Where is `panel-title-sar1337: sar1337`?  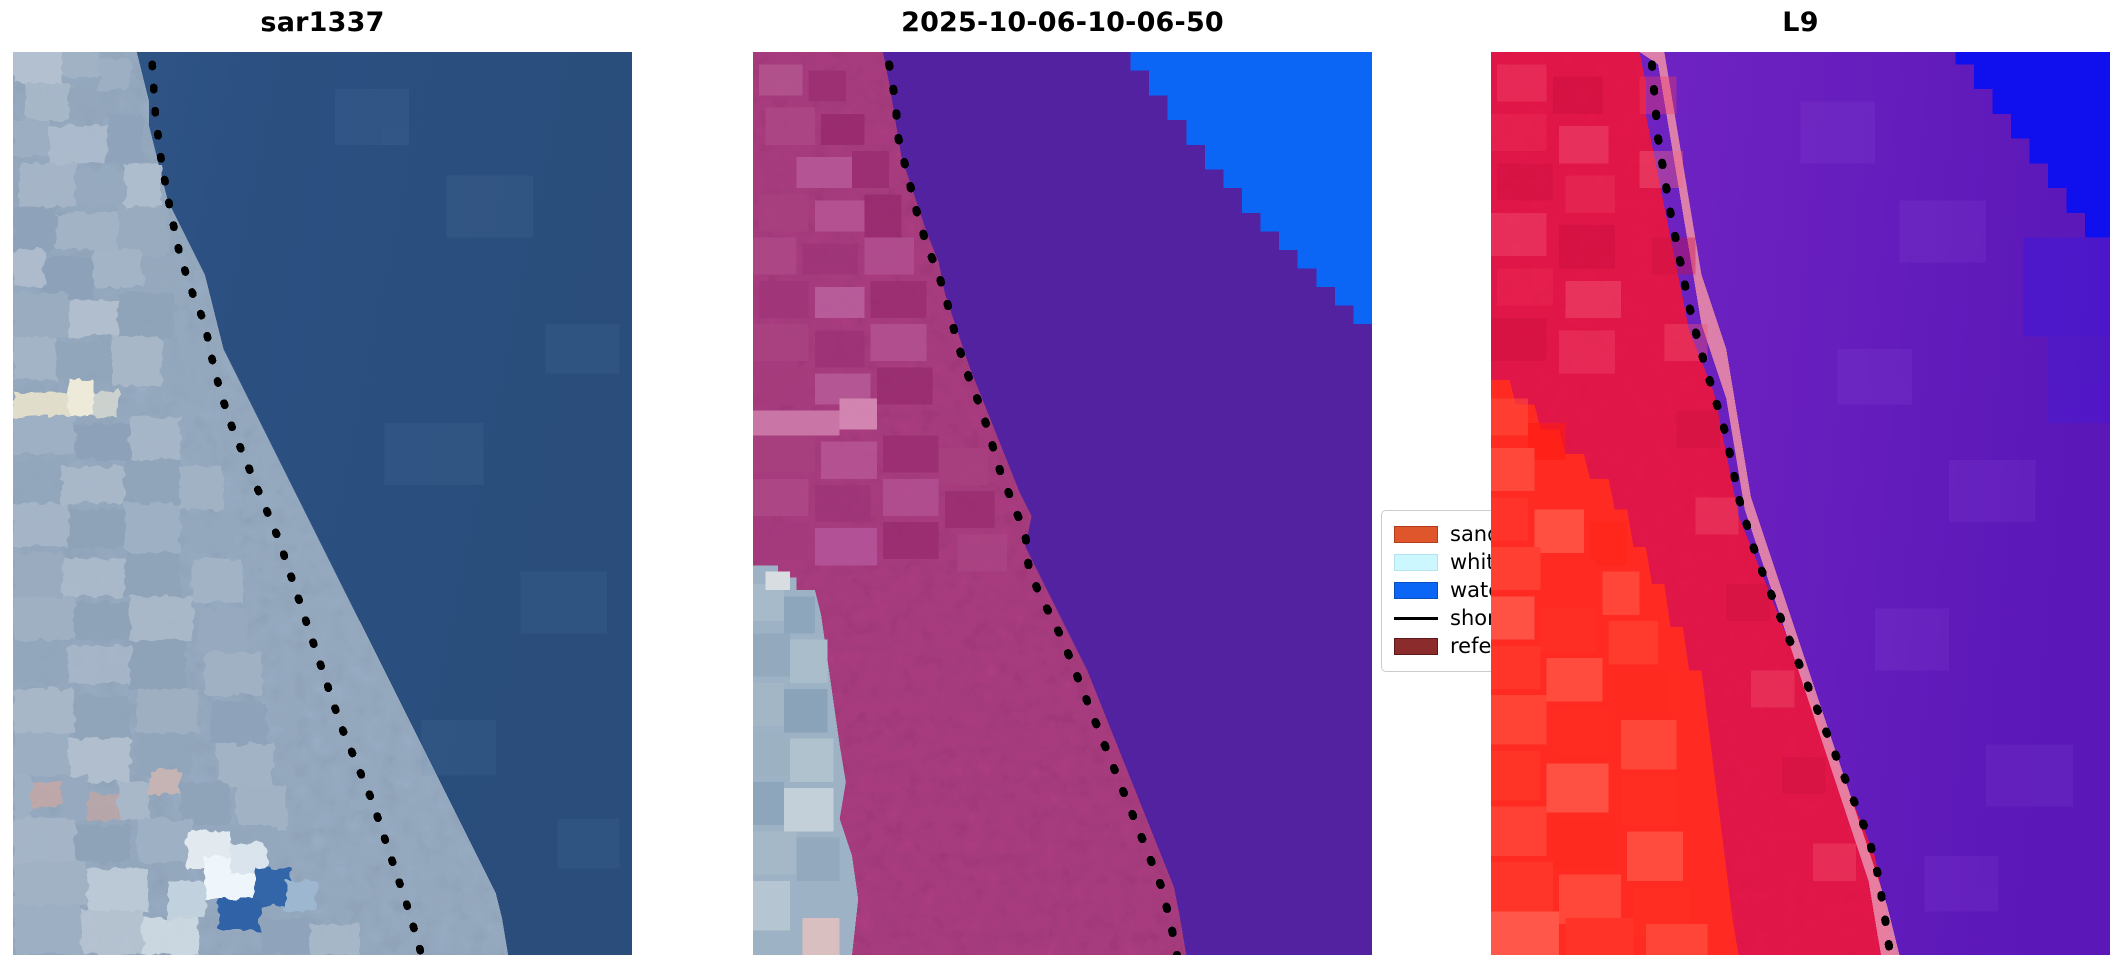 panel-title-sar1337: sar1337 is located at coordinates (322, 22).